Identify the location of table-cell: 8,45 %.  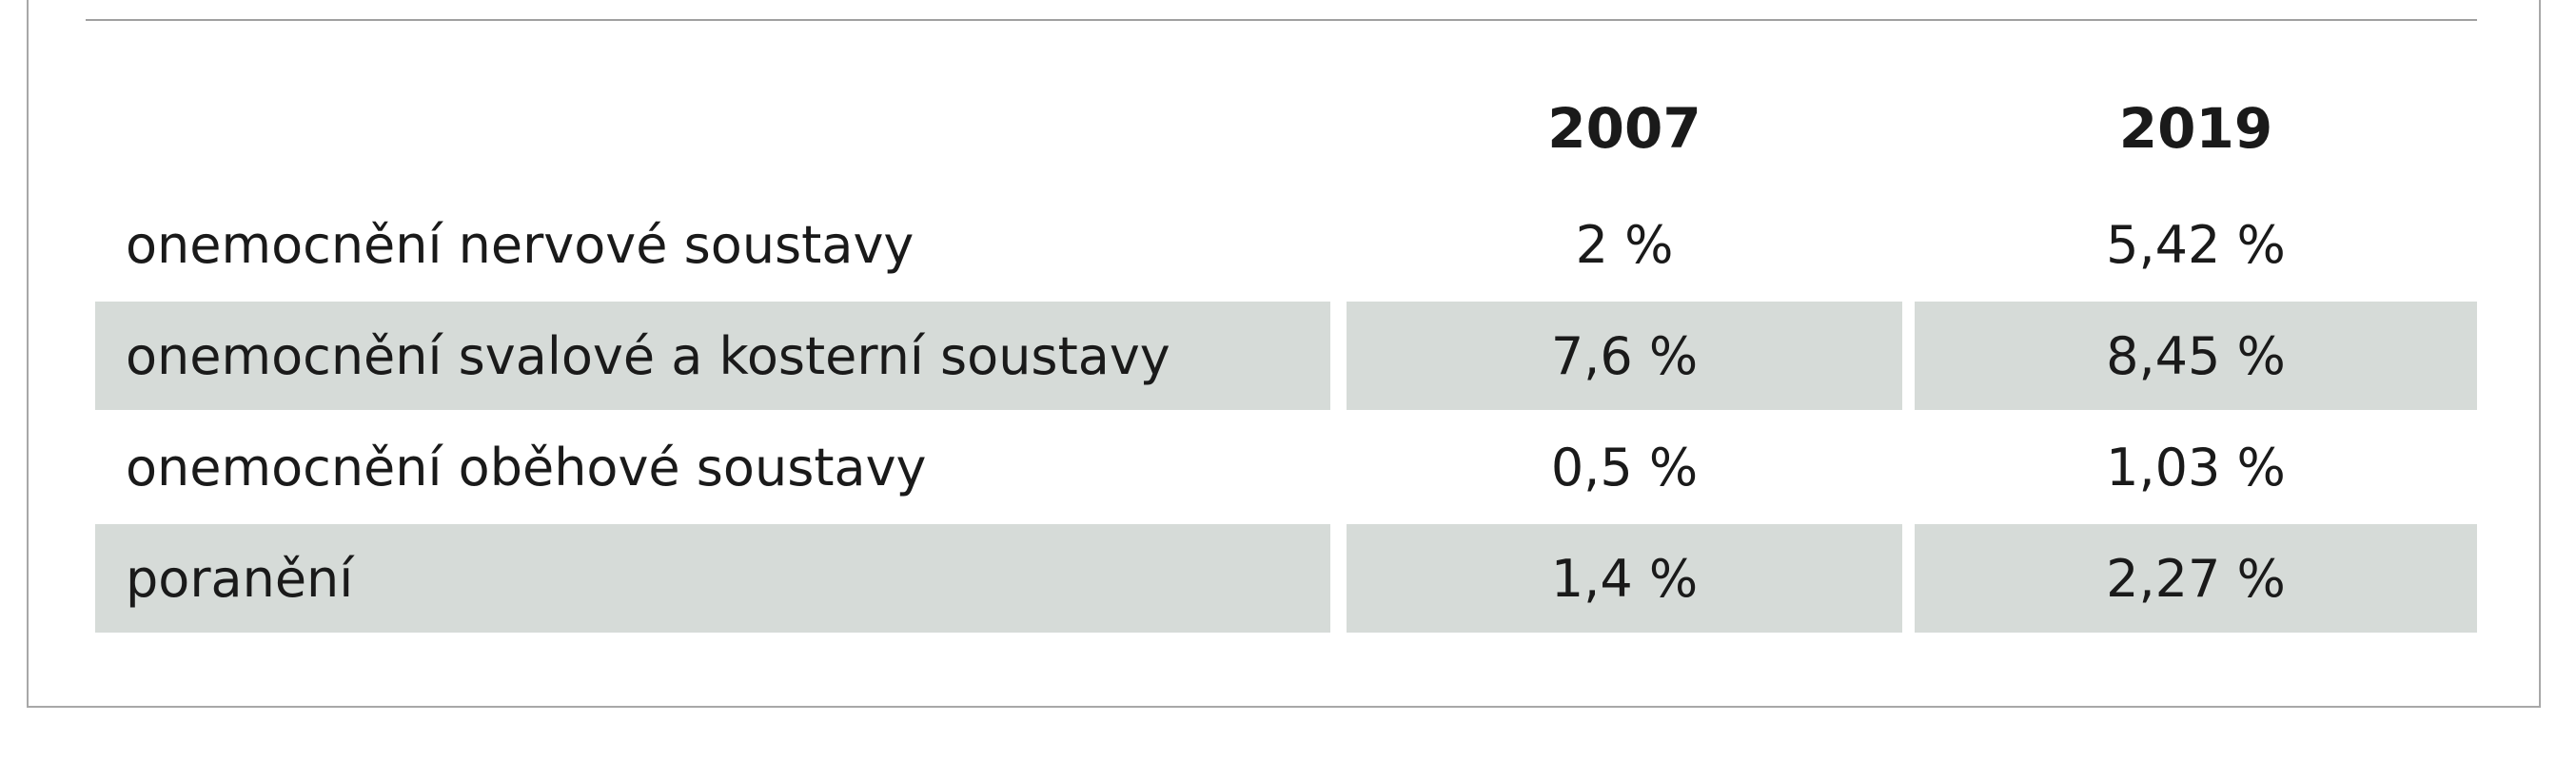
(2196, 356).